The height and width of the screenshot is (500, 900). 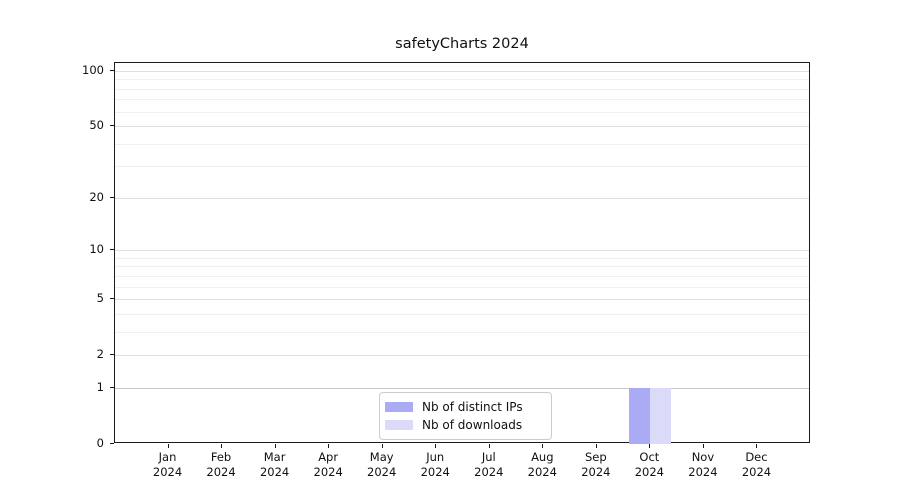 I want to click on legend-label-downloads: Nb of downloads, so click(x=472, y=425).